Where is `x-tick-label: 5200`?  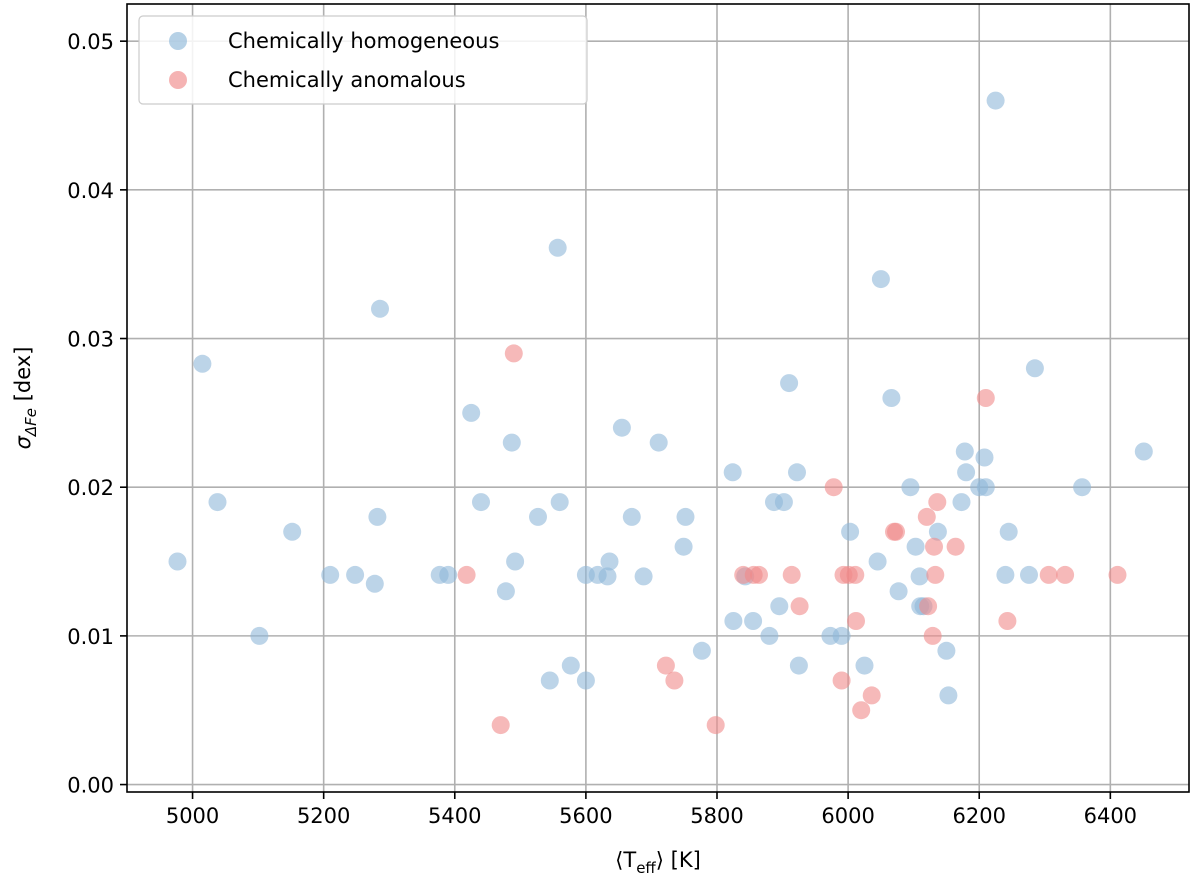
x-tick-label: 5200 is located at coordinates (323, 816).